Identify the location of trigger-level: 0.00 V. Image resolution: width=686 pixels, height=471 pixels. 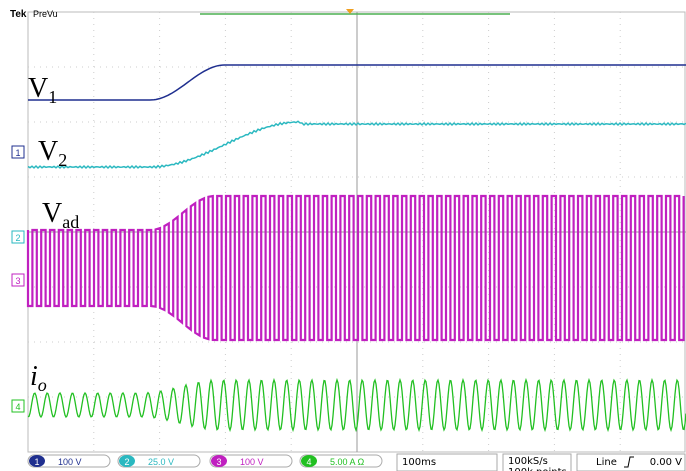
(666, 462).